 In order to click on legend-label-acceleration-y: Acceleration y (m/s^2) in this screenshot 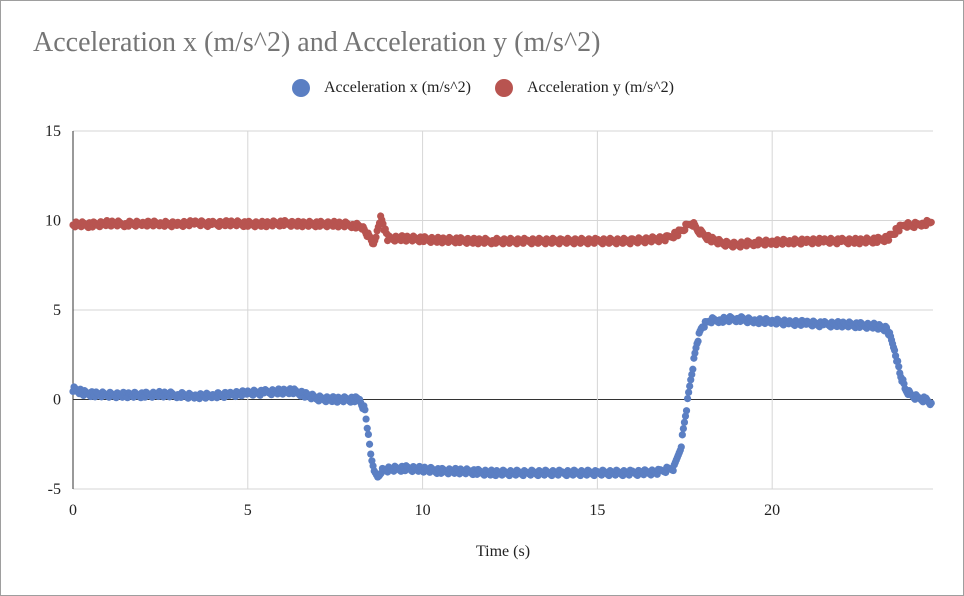, I will do `click(601, 87)`.